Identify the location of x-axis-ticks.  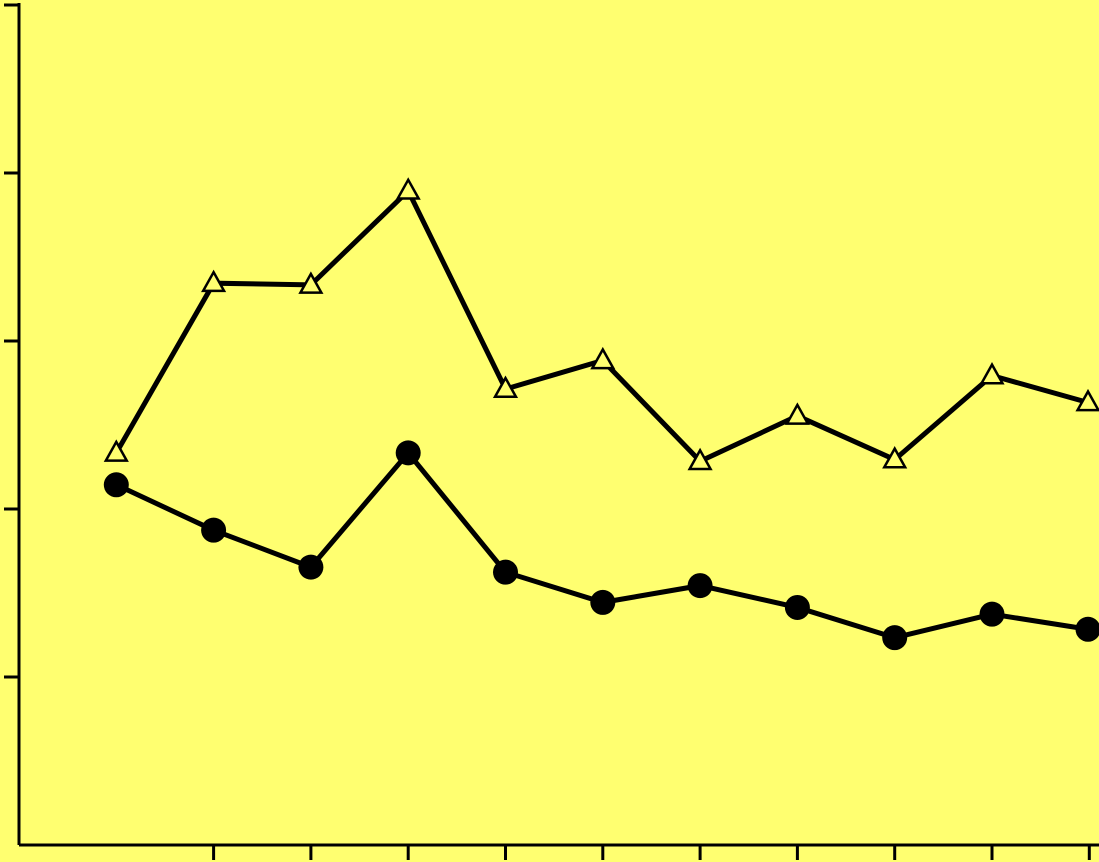
(651, 852).